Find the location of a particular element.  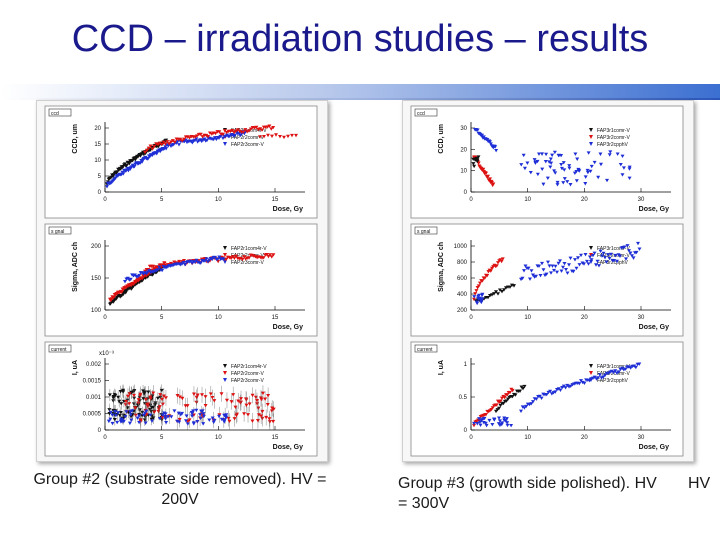

x-tick-label: 10 is located at coordinates (527, 200).